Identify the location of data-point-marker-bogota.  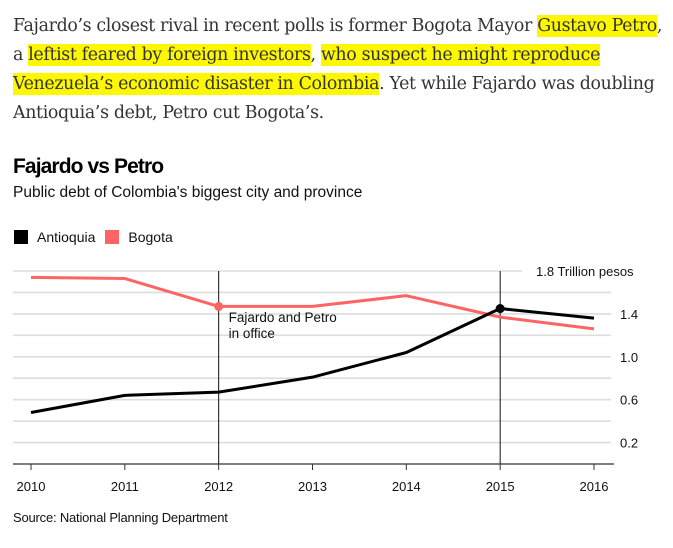
(219, 306).